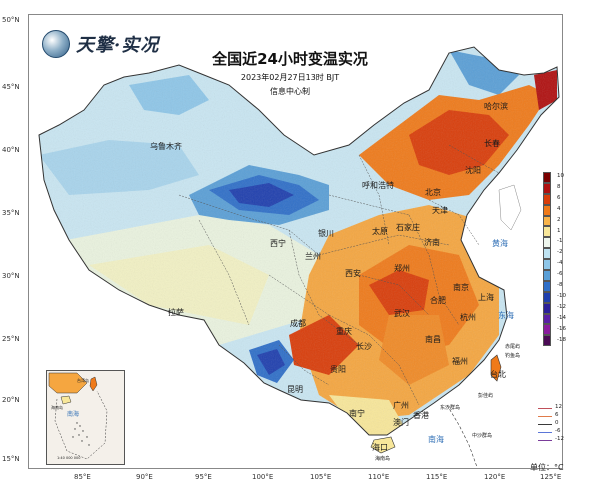 This screenshot has height=489, width=600. Describe the element at coordinates (468, 317) in the screenshot. I see `city-label: 杭州` at that location.